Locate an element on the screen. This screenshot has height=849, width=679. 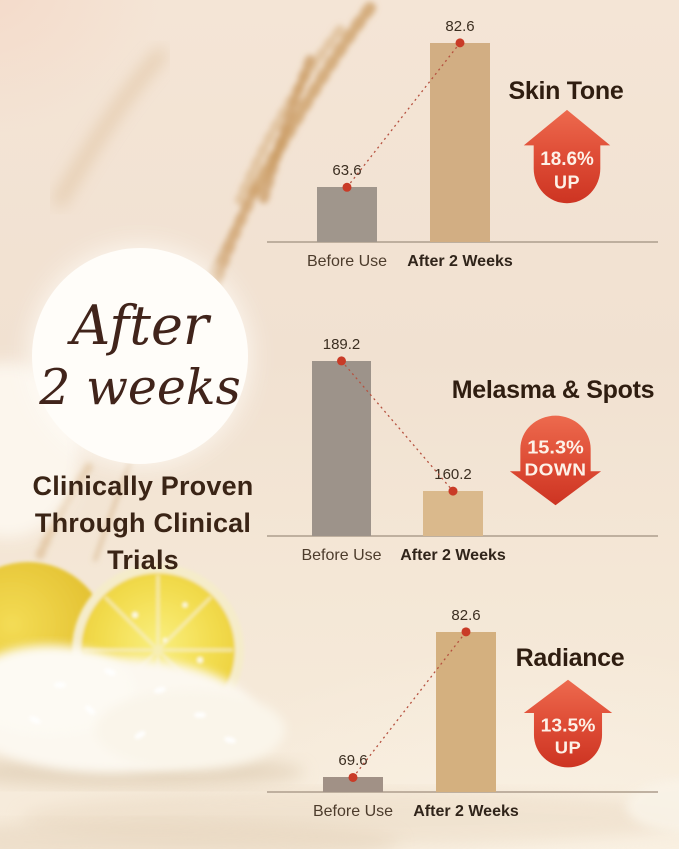
after-2-weeks-badge: After 2 weeks is located at coordinates (140, 356).